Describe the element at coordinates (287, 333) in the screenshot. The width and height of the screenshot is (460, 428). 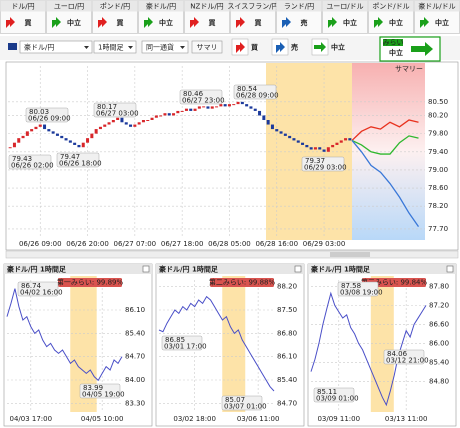
I see `y-tick-label: 86.80` at that location.